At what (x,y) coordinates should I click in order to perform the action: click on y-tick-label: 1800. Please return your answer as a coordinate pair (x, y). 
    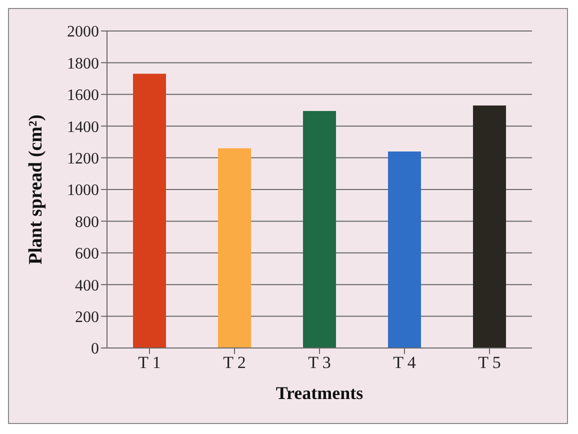
    Looking at the image, I should click on (83, 63).